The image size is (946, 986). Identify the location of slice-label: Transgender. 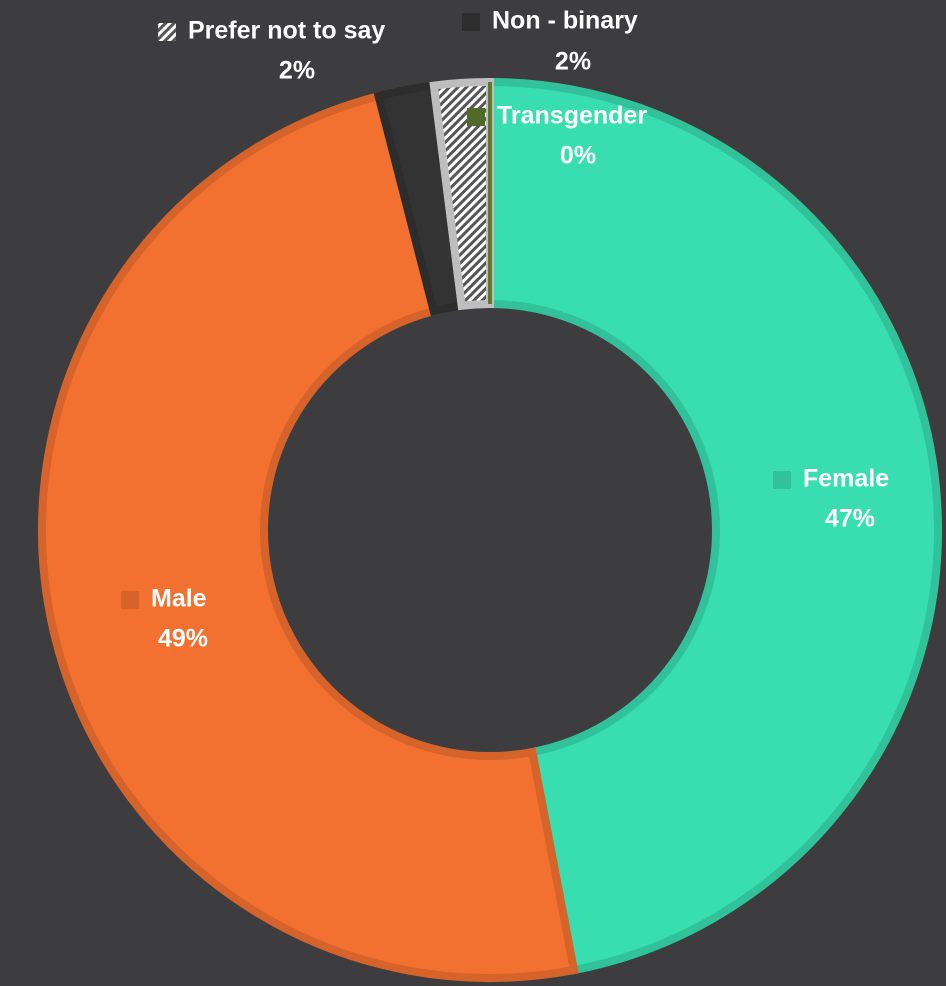
(572, 116).